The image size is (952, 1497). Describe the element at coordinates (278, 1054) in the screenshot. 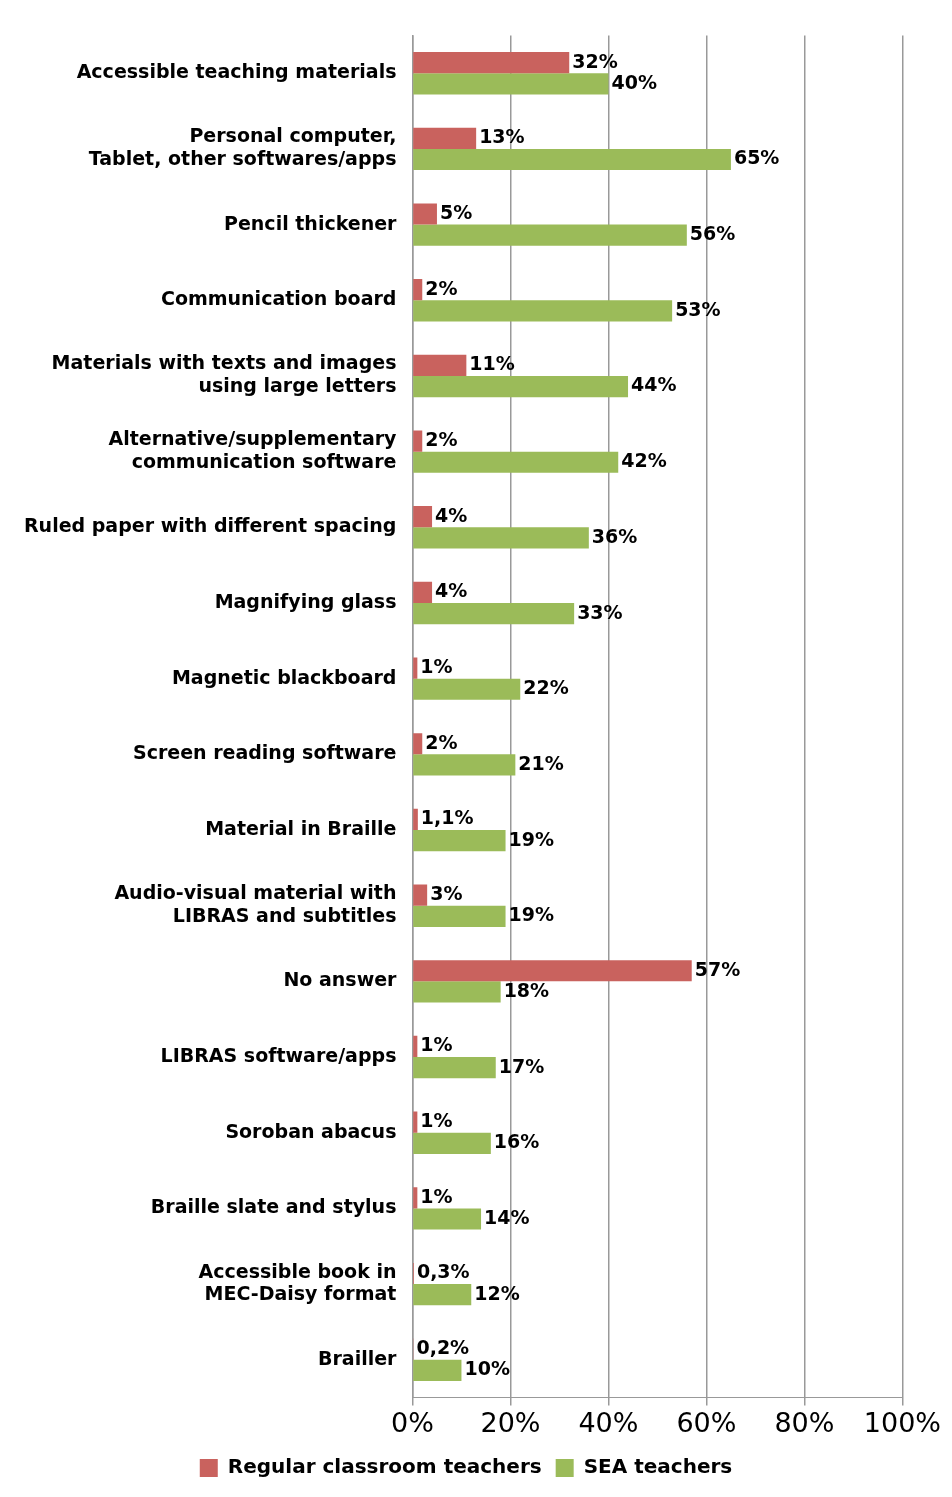

I see `y-tick-label: LIBRAS software/apps` at that location.